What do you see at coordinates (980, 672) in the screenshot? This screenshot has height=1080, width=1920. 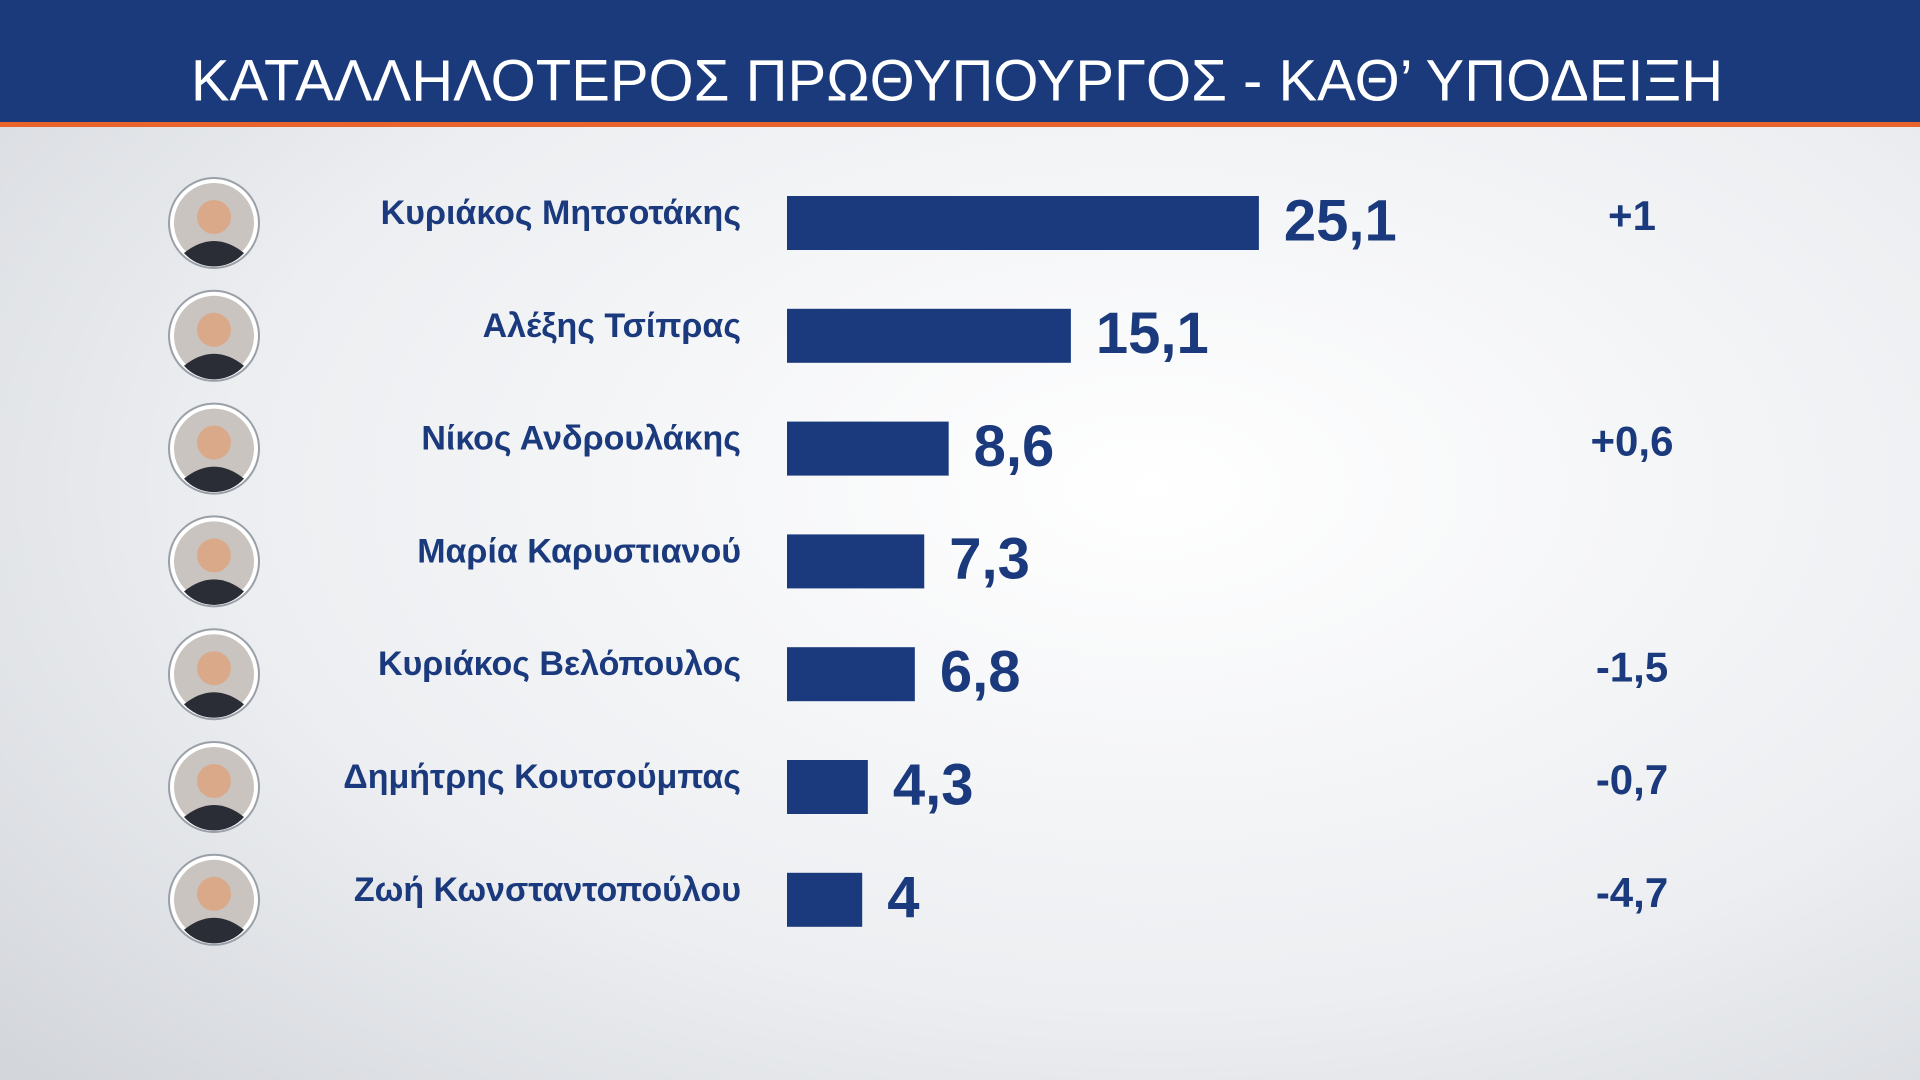 I see `value-label: 6,8` at bounding box center [980, 672].